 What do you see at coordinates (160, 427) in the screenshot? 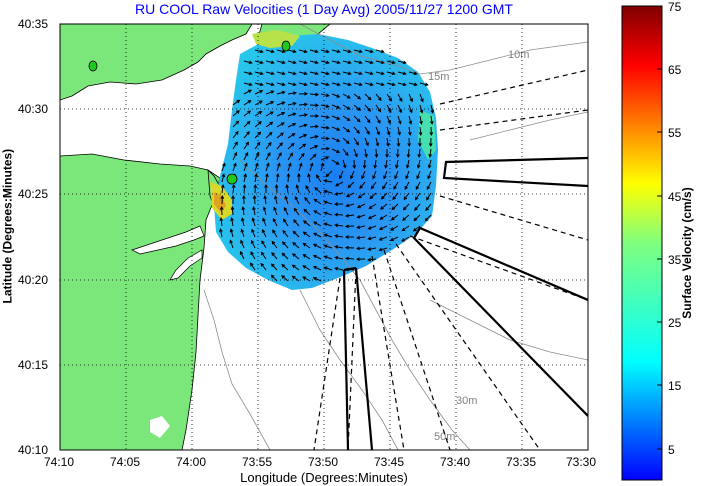
I see `land-patch` at bounding box center [160, 427].